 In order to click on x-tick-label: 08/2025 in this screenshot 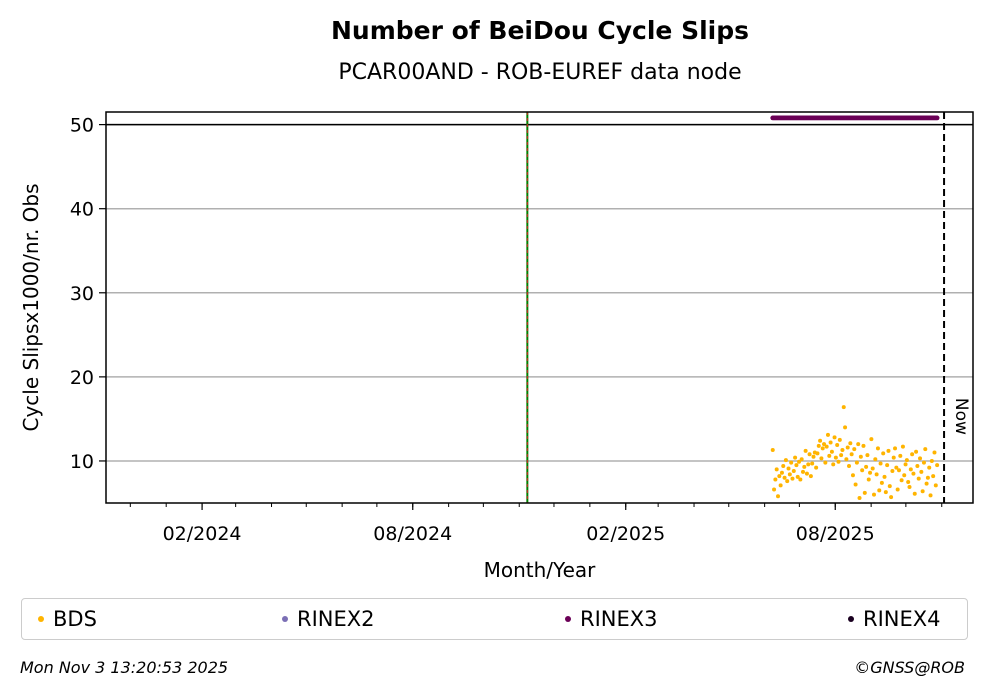, I will do `click(835, 534)`.